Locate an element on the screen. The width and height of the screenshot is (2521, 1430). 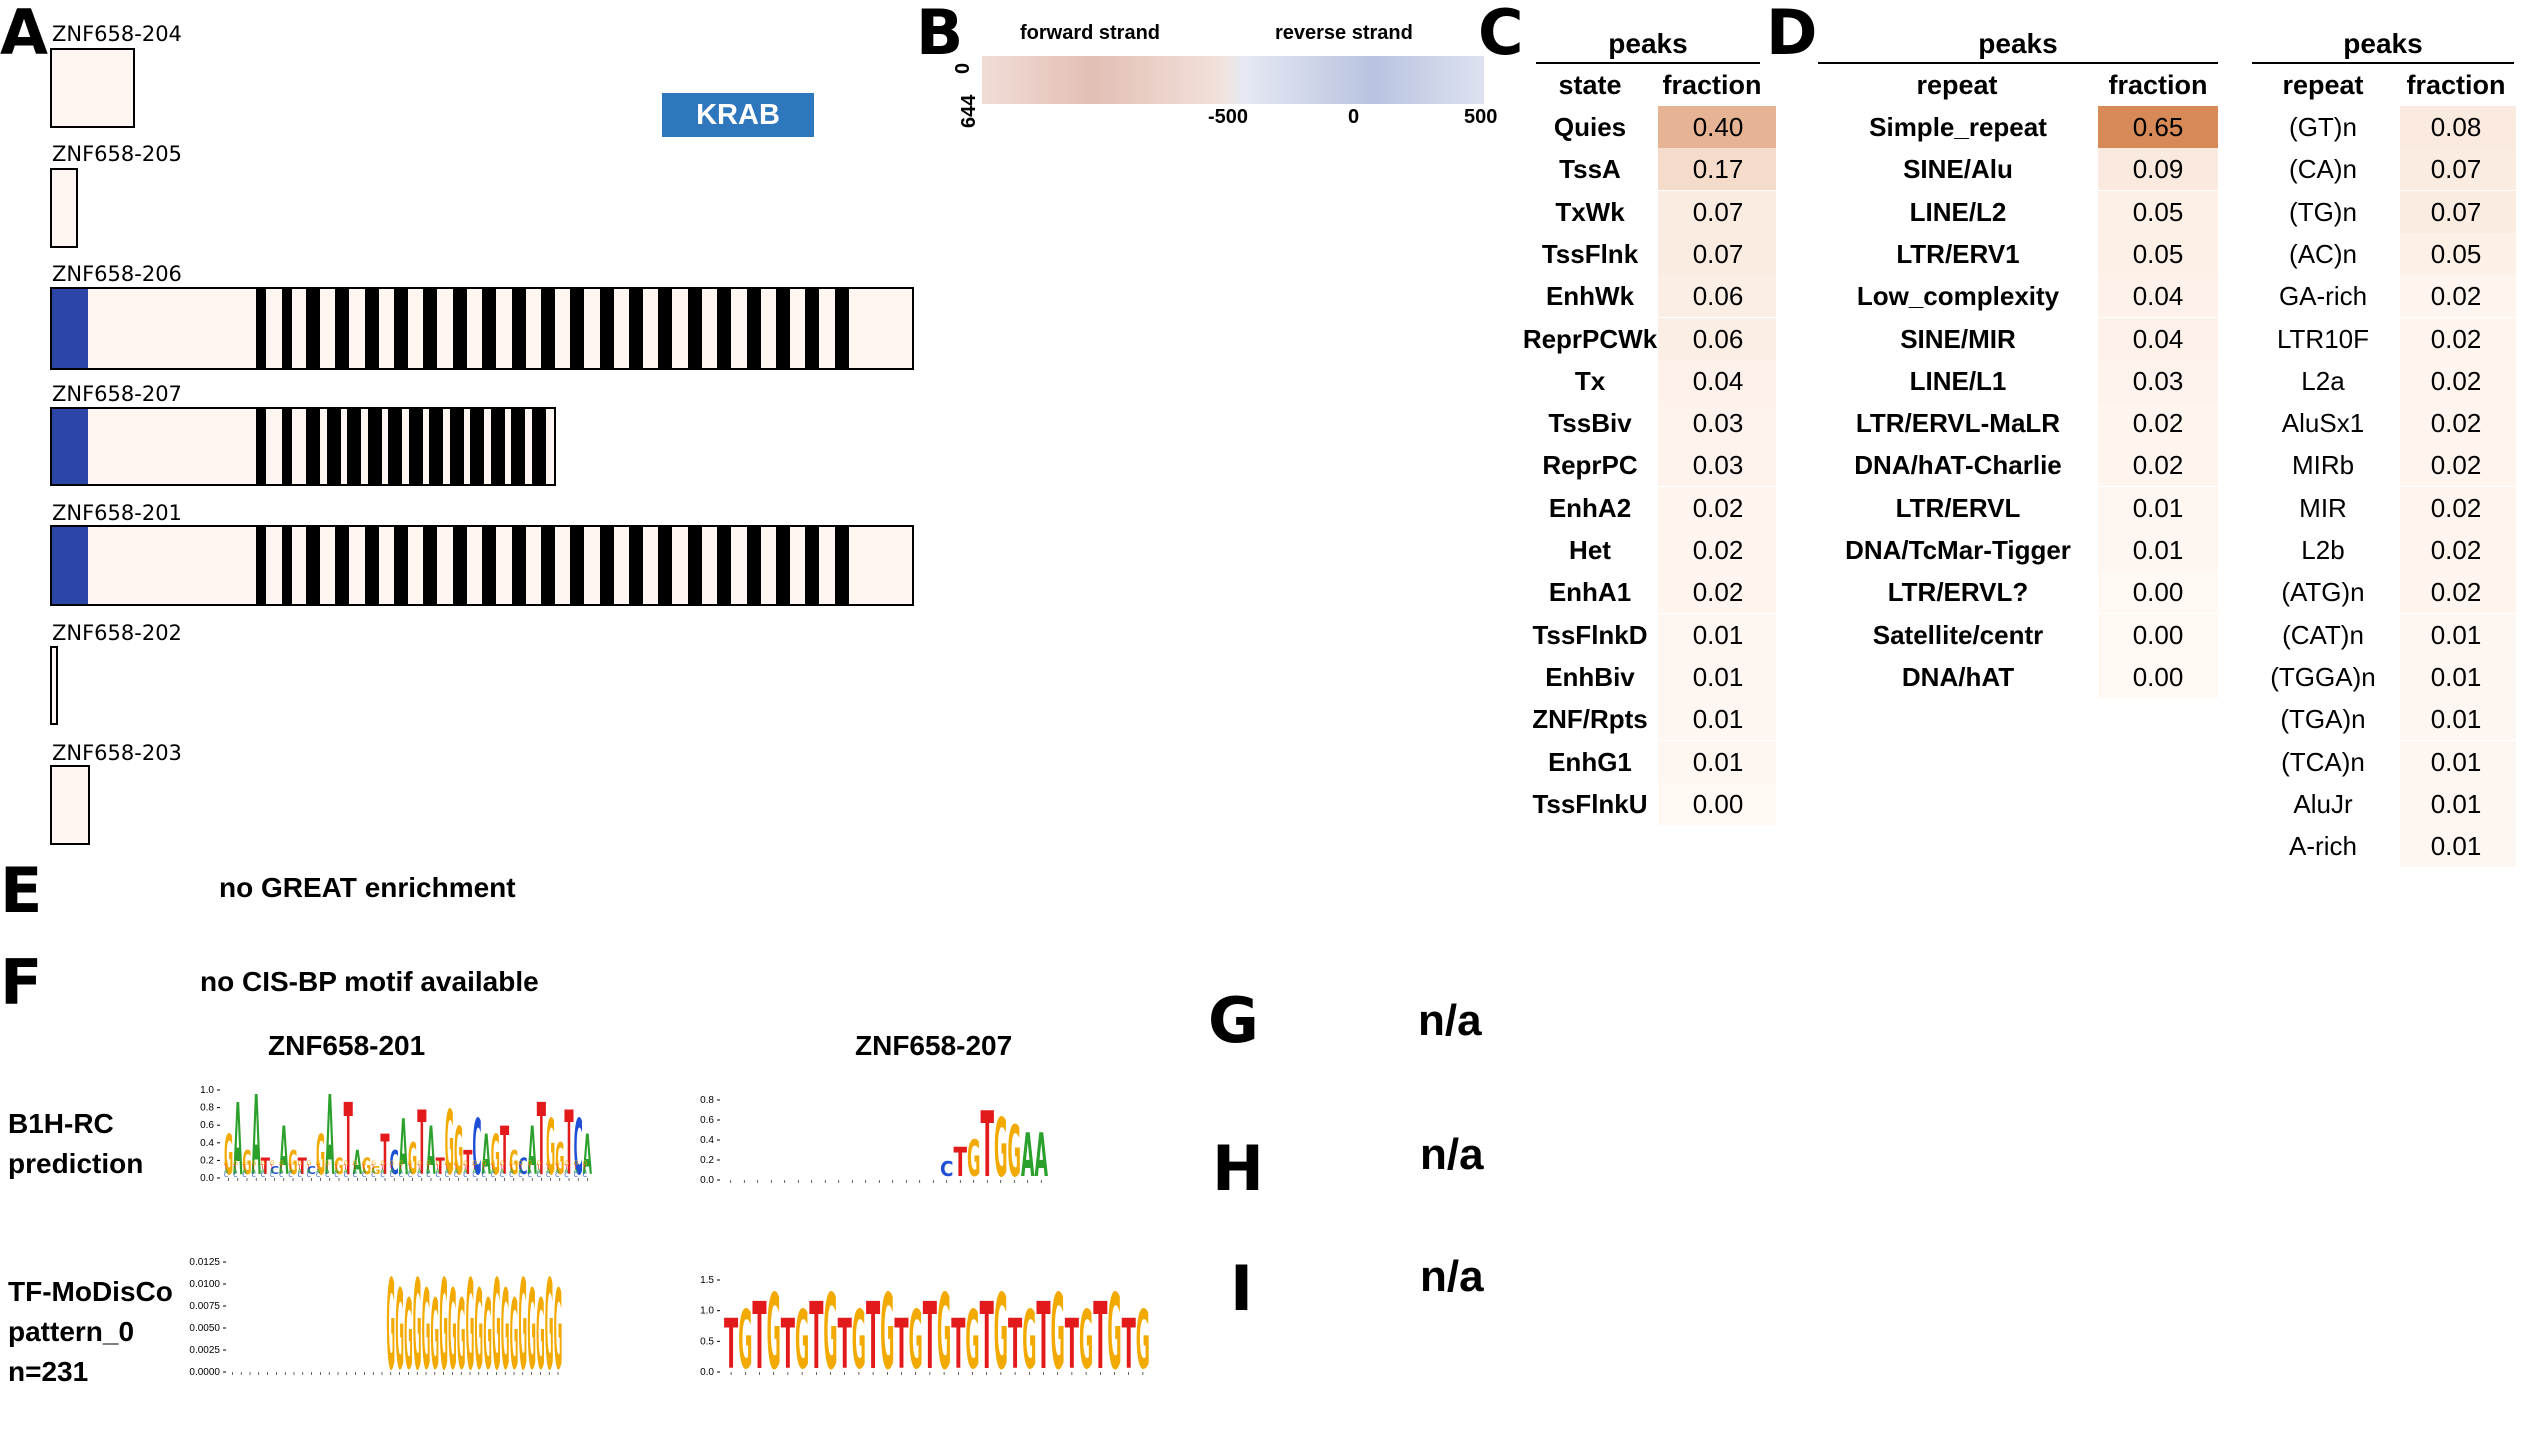
b1h-row-title-line1: B1H-RC is located at coordinates (61, 1123).